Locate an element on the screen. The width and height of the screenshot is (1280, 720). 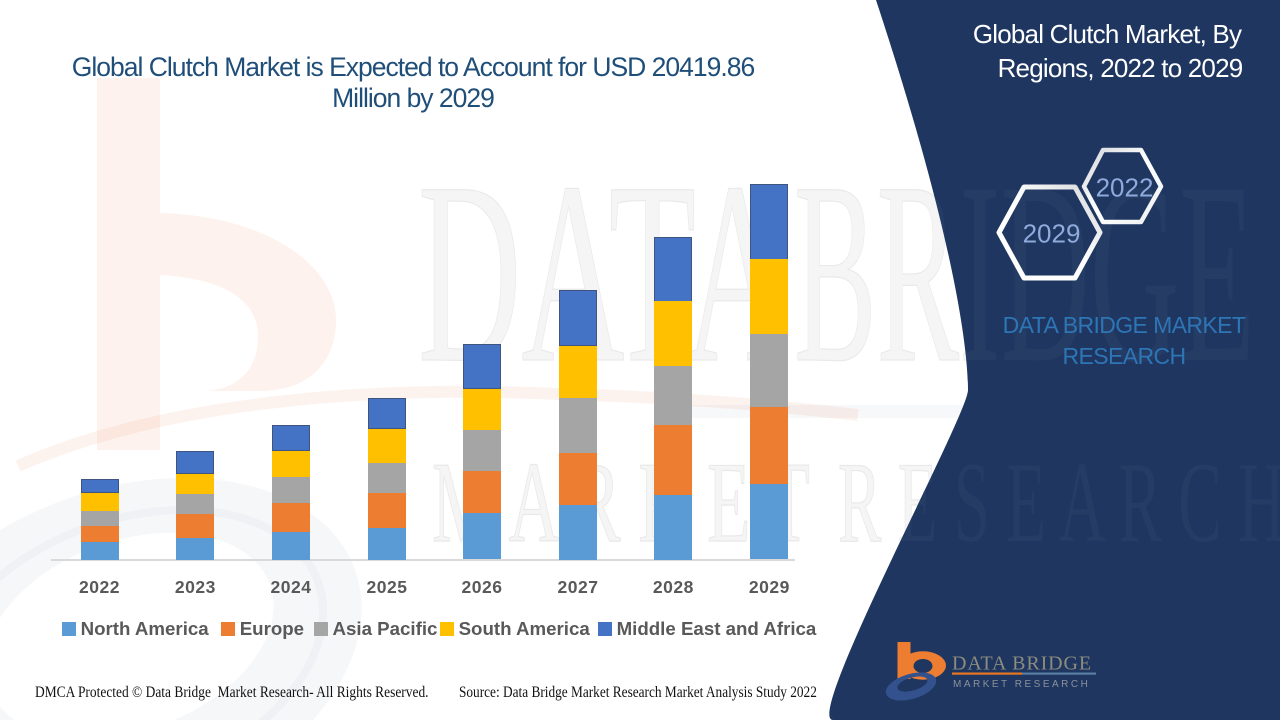
svg-text: DATA is located at coordinates (603, 273).